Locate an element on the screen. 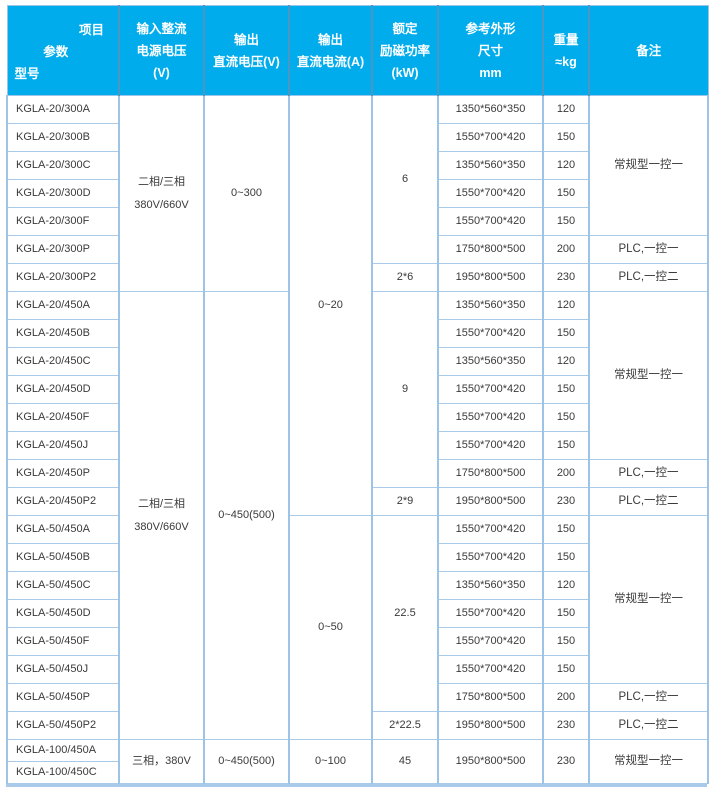  header-output-dc-current: 输出 直流电流(A) is located at coordinates (330, 50).